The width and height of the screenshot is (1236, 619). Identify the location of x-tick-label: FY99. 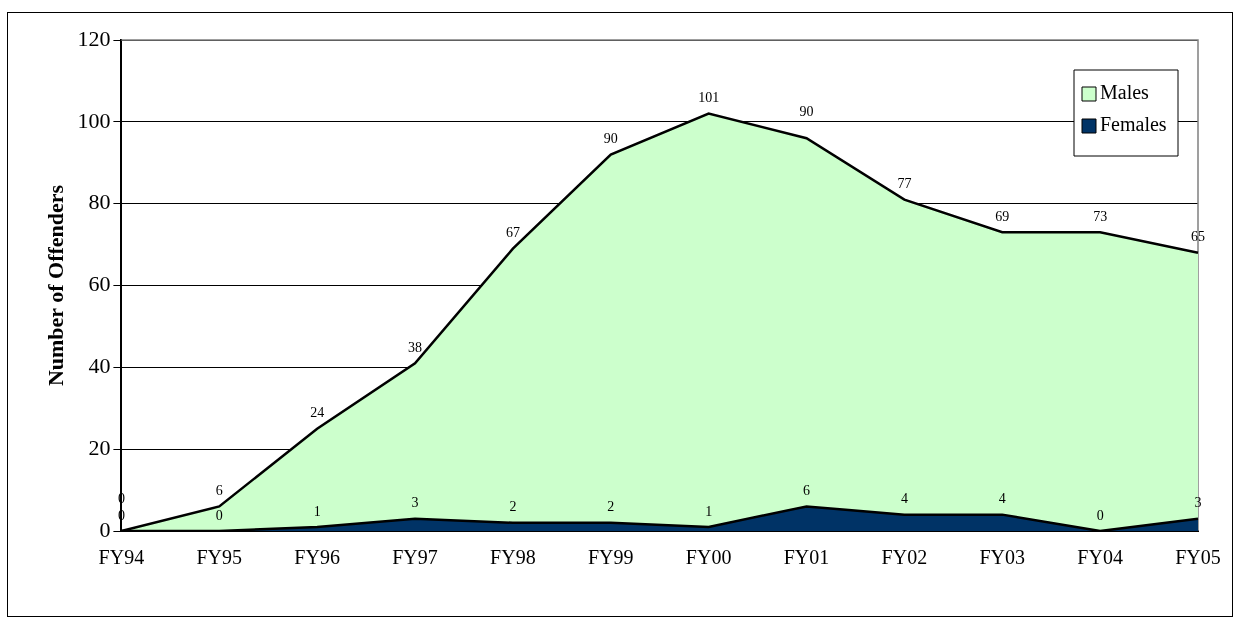
(610, 557).